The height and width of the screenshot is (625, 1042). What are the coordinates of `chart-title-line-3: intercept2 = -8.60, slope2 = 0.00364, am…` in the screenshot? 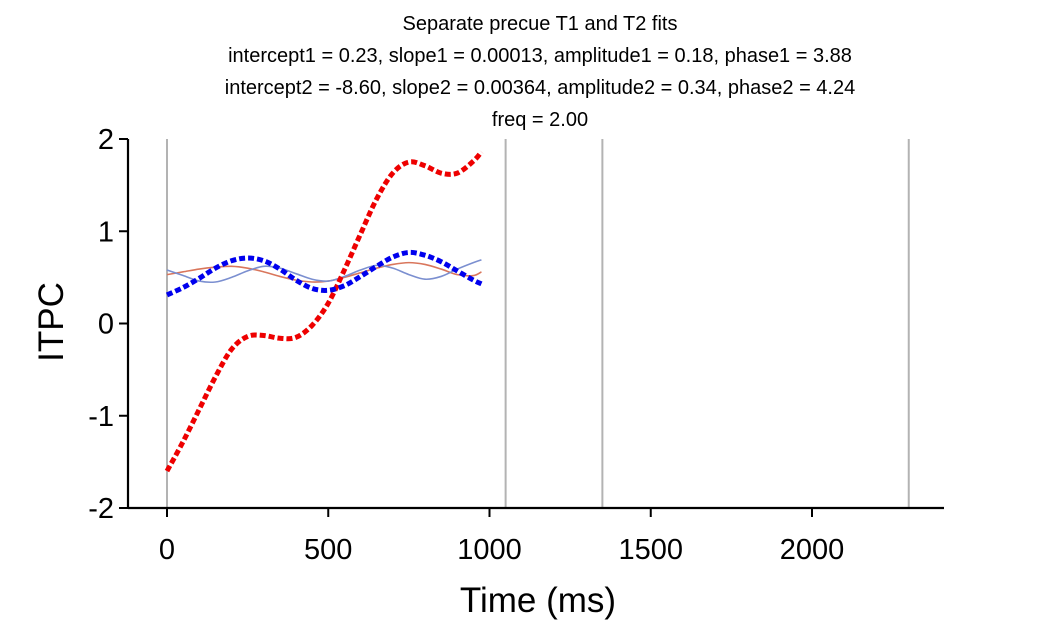 It's located at (540, 88).